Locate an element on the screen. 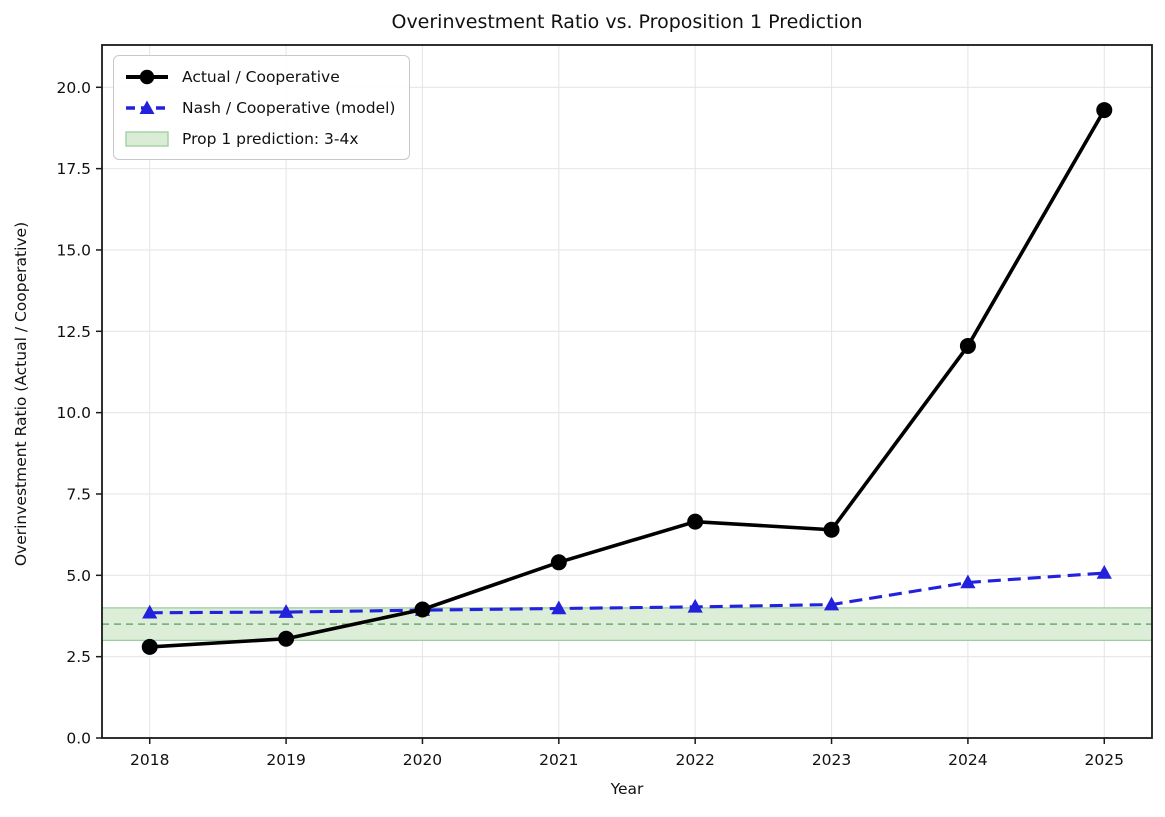 This screenshot has width=1165, height=817. legend-label-actual: Actual / Cooperative is located at coordinates (261, 76).